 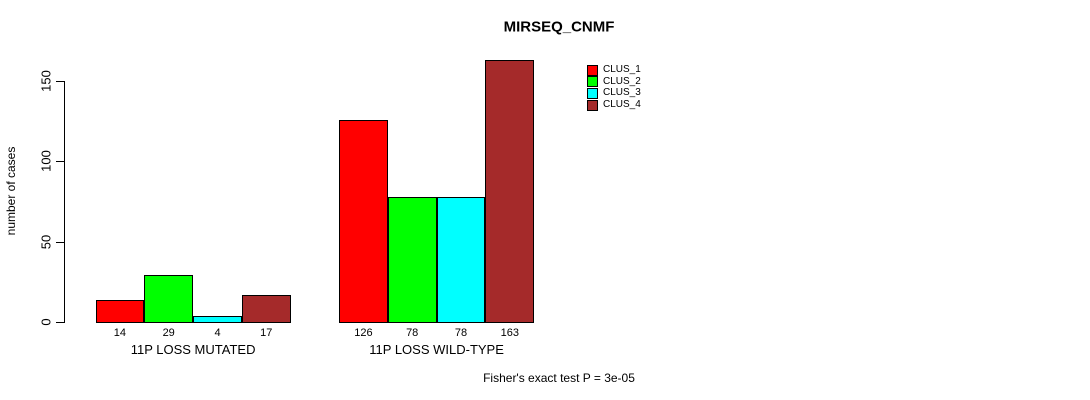 I want to click on legend-item-clus_3: CLUS_3, so click(x=614, y=93).